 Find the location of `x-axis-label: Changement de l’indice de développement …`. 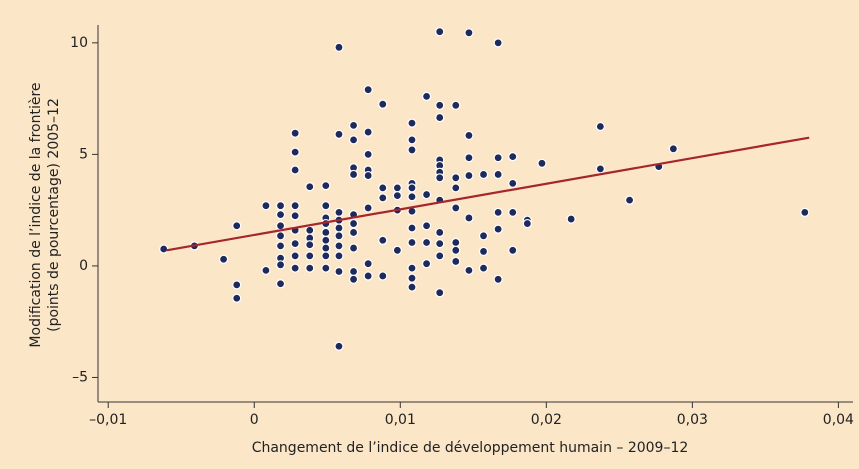

x-axis-label: Changement de l’indice de développement … is located at coordinates (470, 448).